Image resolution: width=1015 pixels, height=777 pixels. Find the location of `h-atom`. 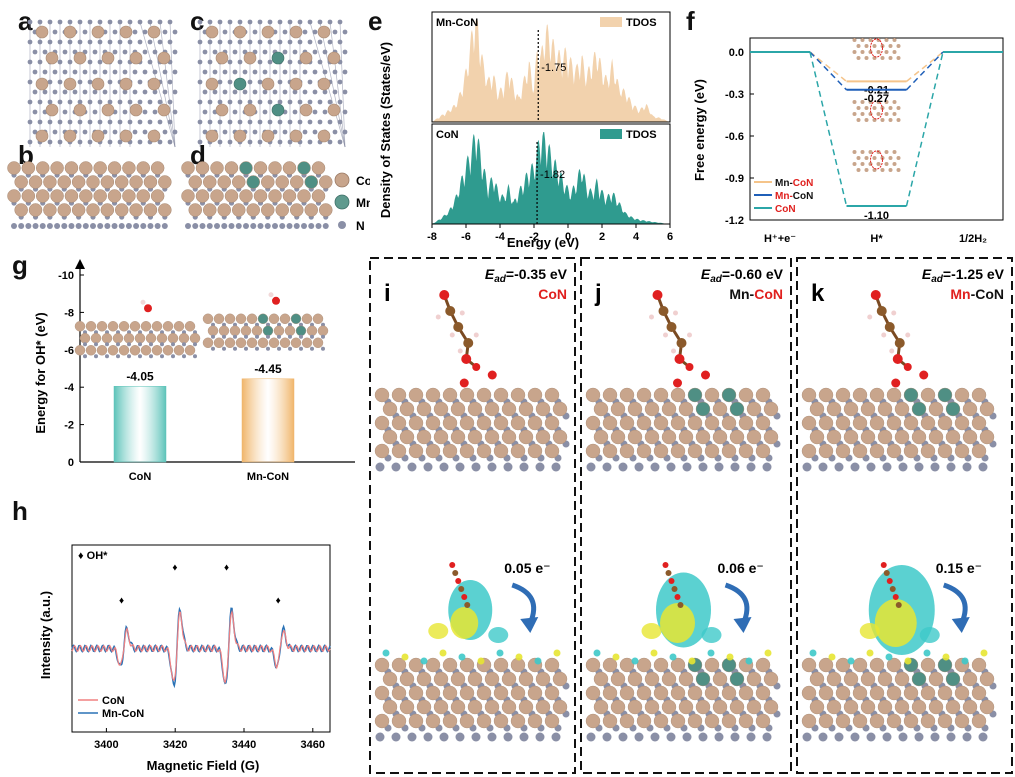

h-atom is located at coordinates (870, 317).